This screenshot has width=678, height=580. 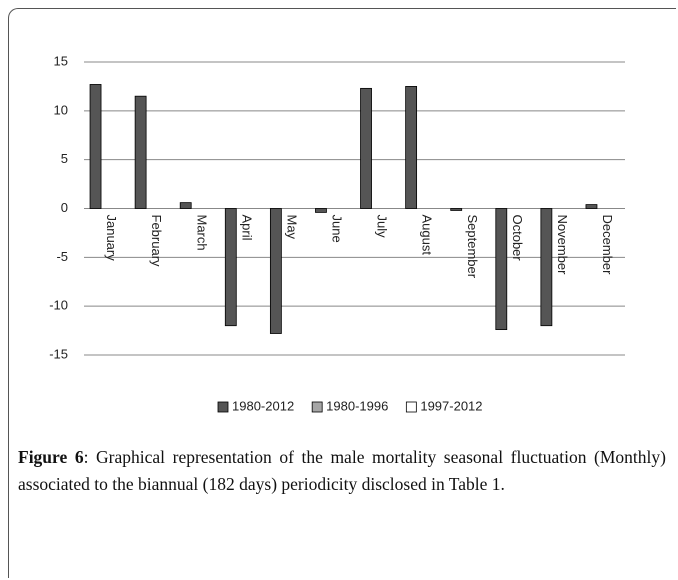 What do you see at coordinates (61, 60) in the screenshot?
I see `y-tick-label: 15` at bounding box center [61, 60].